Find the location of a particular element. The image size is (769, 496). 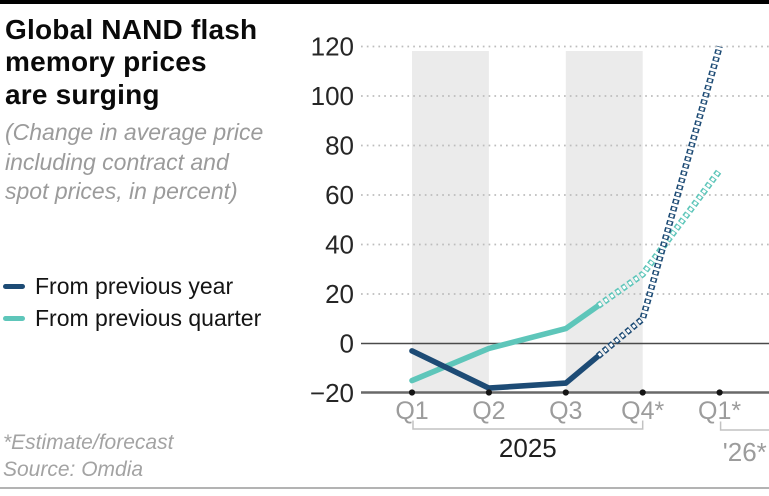

x-tick-label: Q4* is located at coordinates (642, 411).